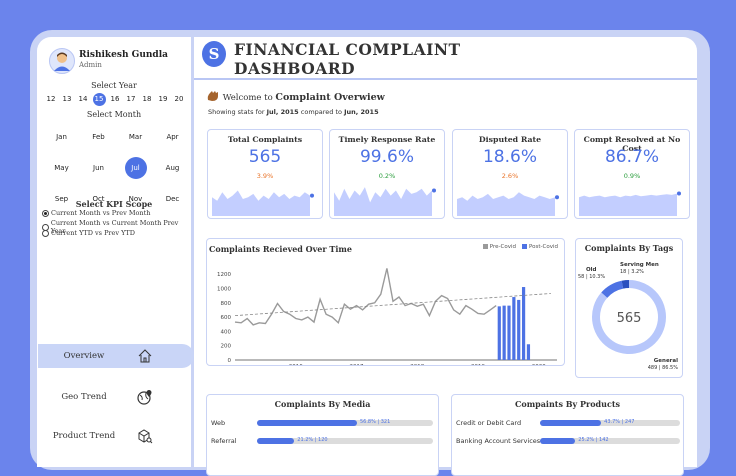  Describe the element at coordinates (520, 247) in the screenshot. I see `chart-legend: Pre-Covid Post-Covid` at that location.